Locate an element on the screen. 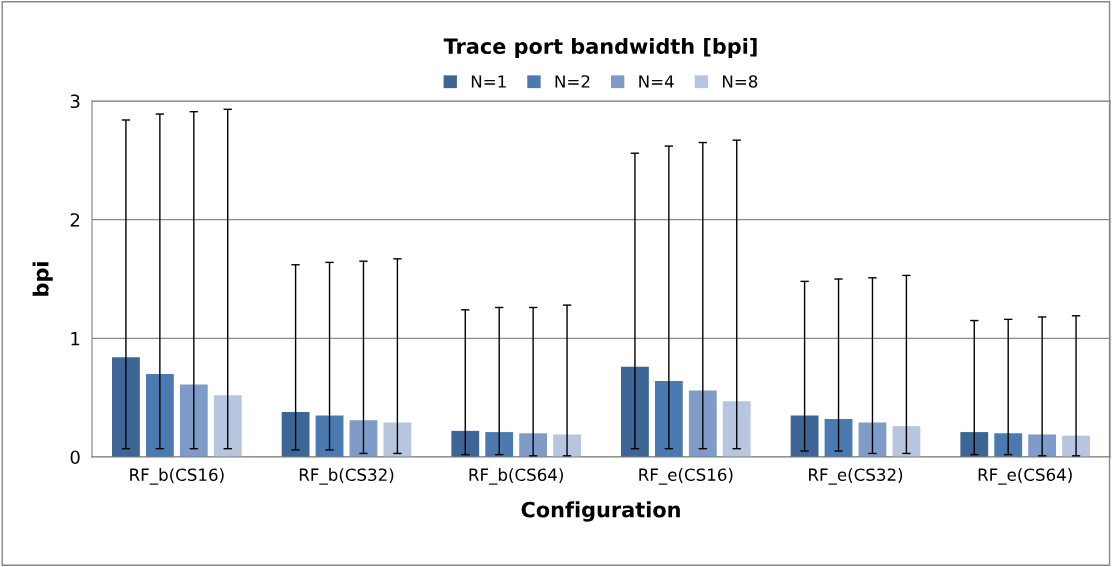 The width and height of the screenshot is (1114, 567). legend-label: N=8 is located at coordinates (740, 81).